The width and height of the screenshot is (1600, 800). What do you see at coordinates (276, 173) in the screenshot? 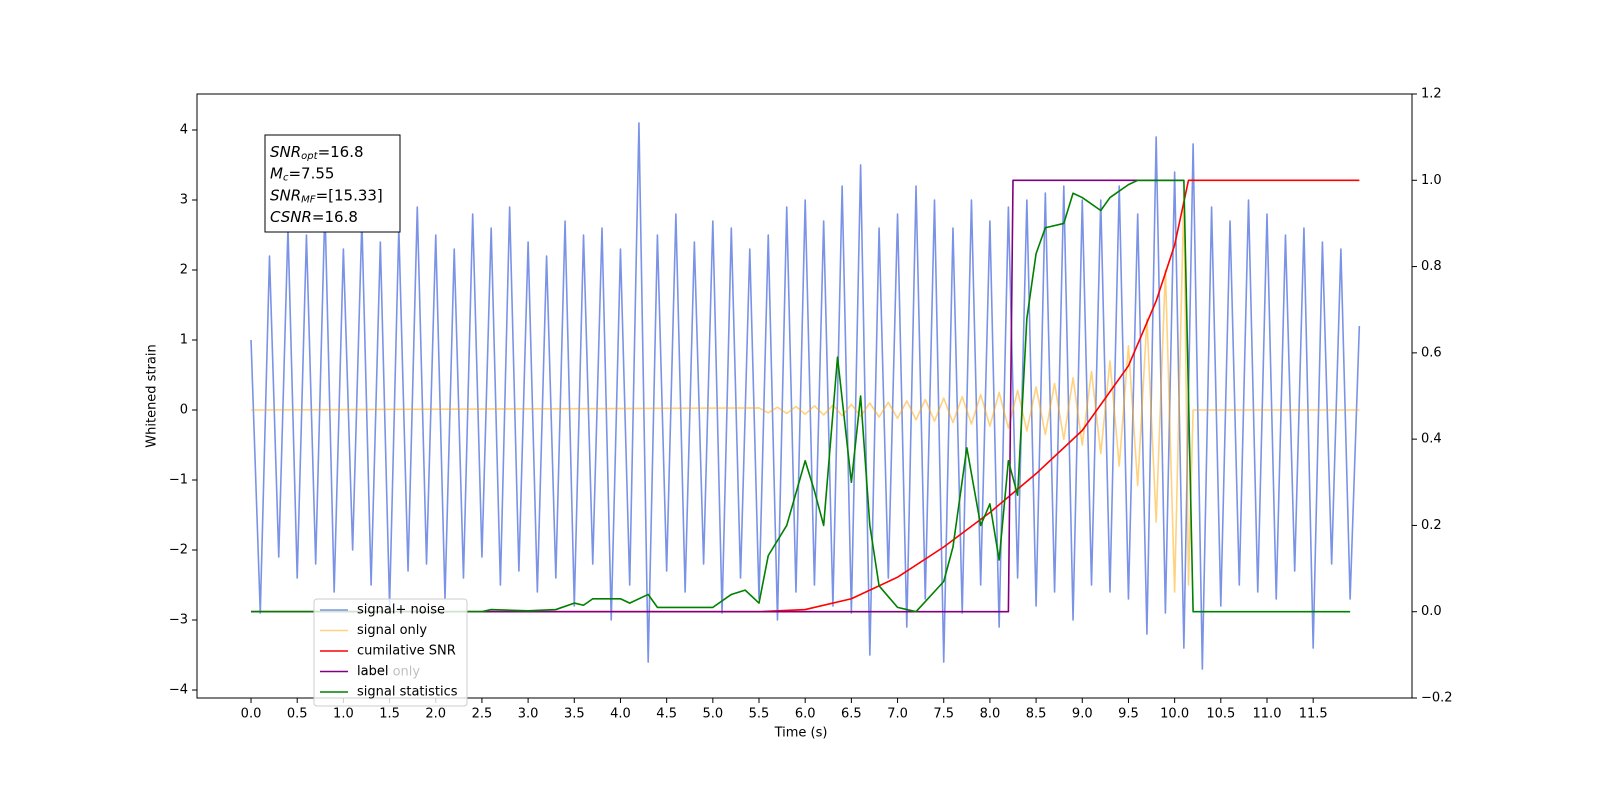
I see `annotation-symbol: M` at bounding box center [276, 173].